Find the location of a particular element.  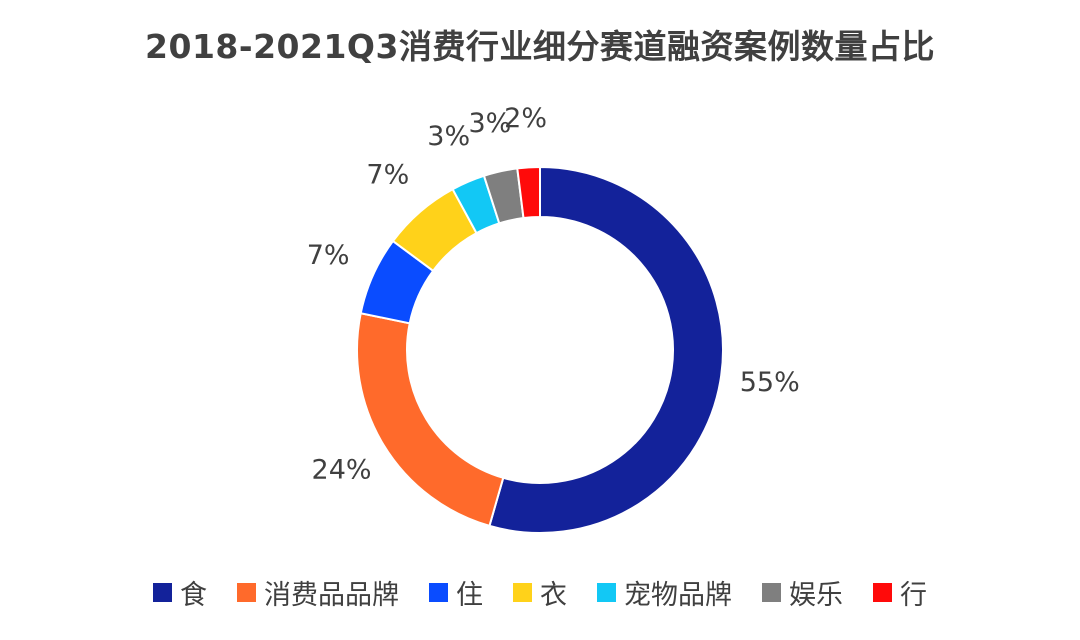

legend-label: 食 is located at coordinates (193, 595).